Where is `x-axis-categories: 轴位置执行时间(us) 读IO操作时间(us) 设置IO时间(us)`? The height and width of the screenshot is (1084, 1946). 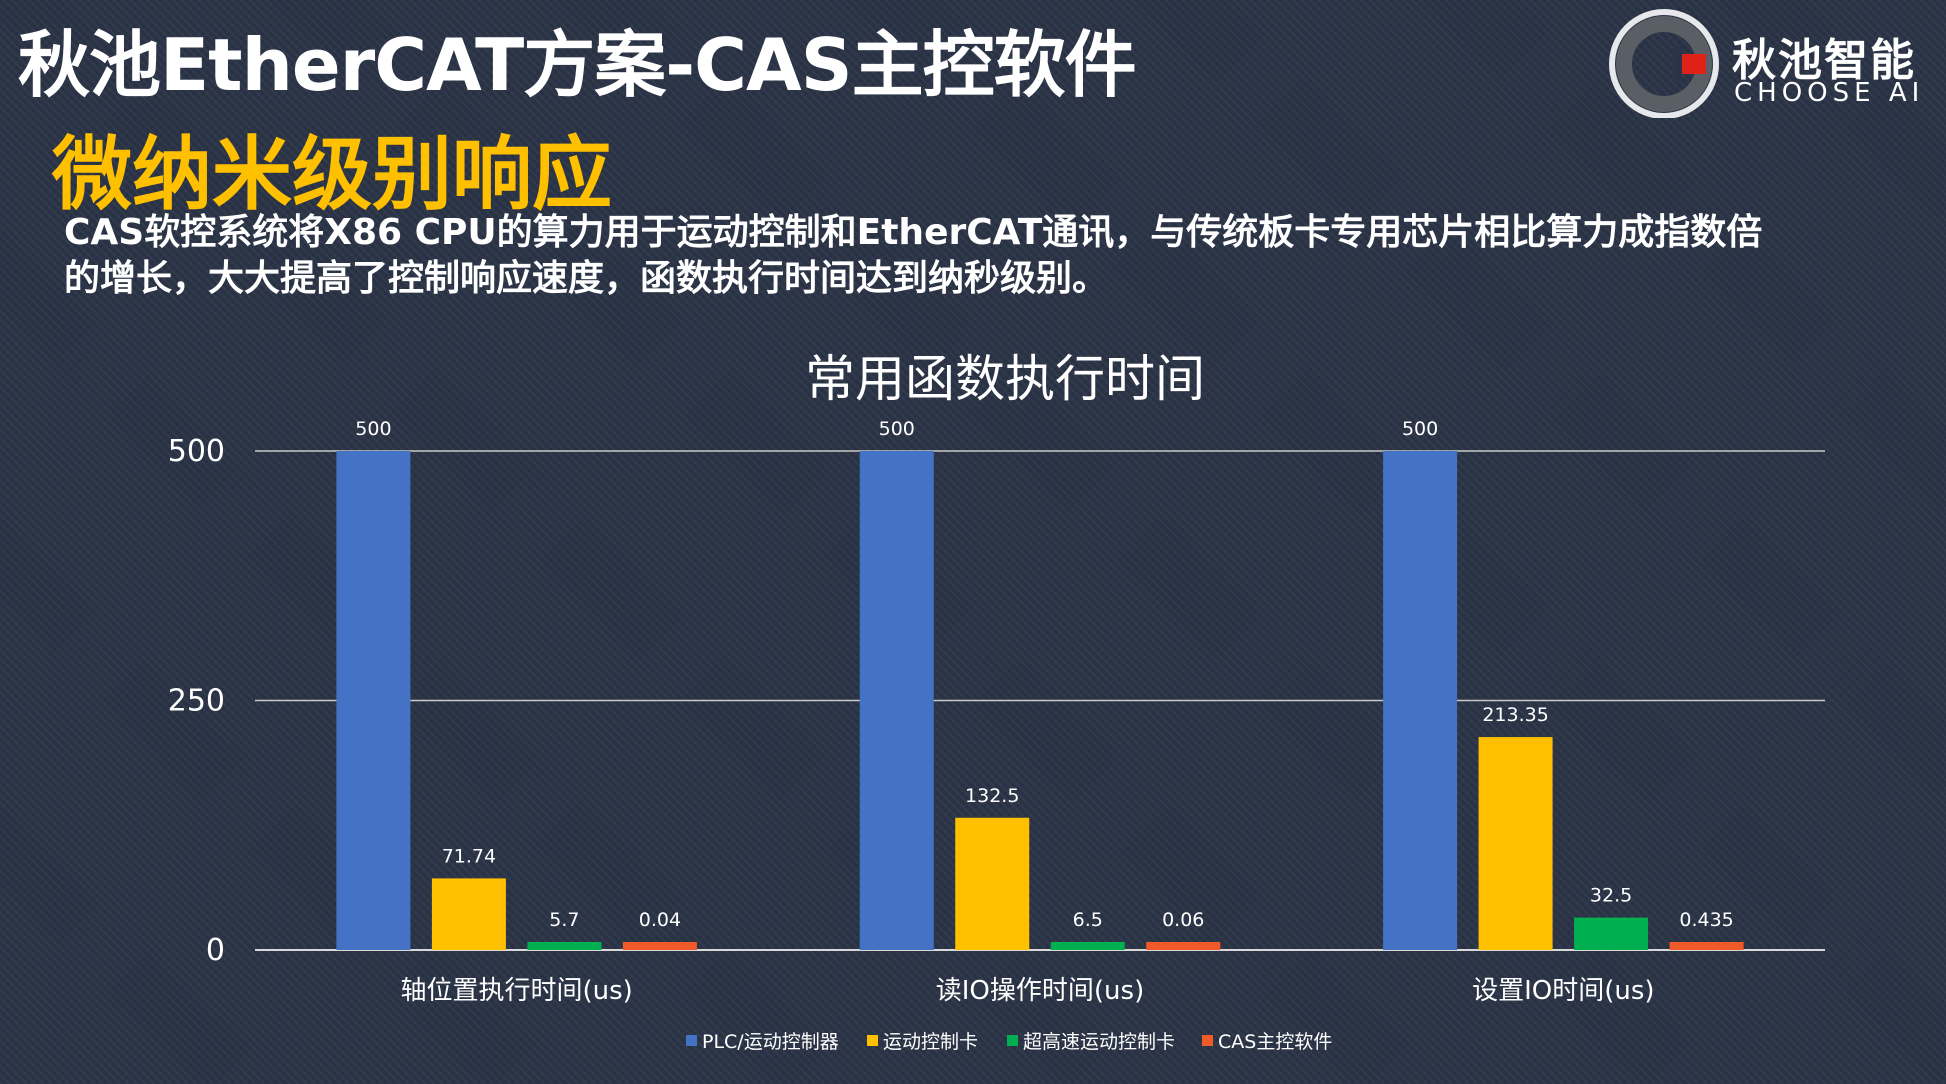
x-axis-categories: 轴位置执行时间(us) 读IO操作时间(us) 设置IO时间(us) is located at coordinates (1028, 991).